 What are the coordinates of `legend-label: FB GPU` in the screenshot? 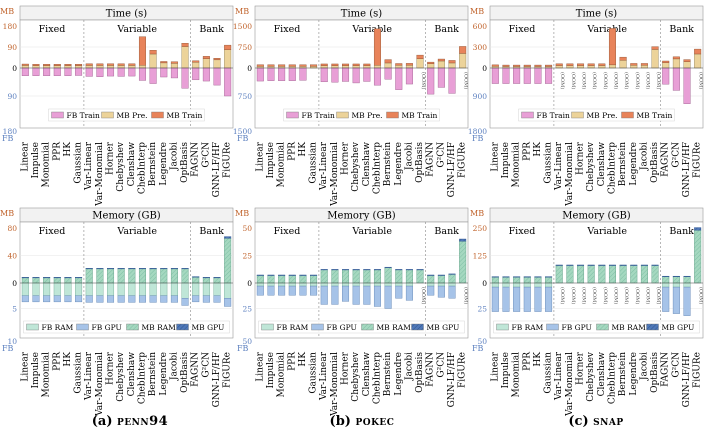 It's located at (342, 327).